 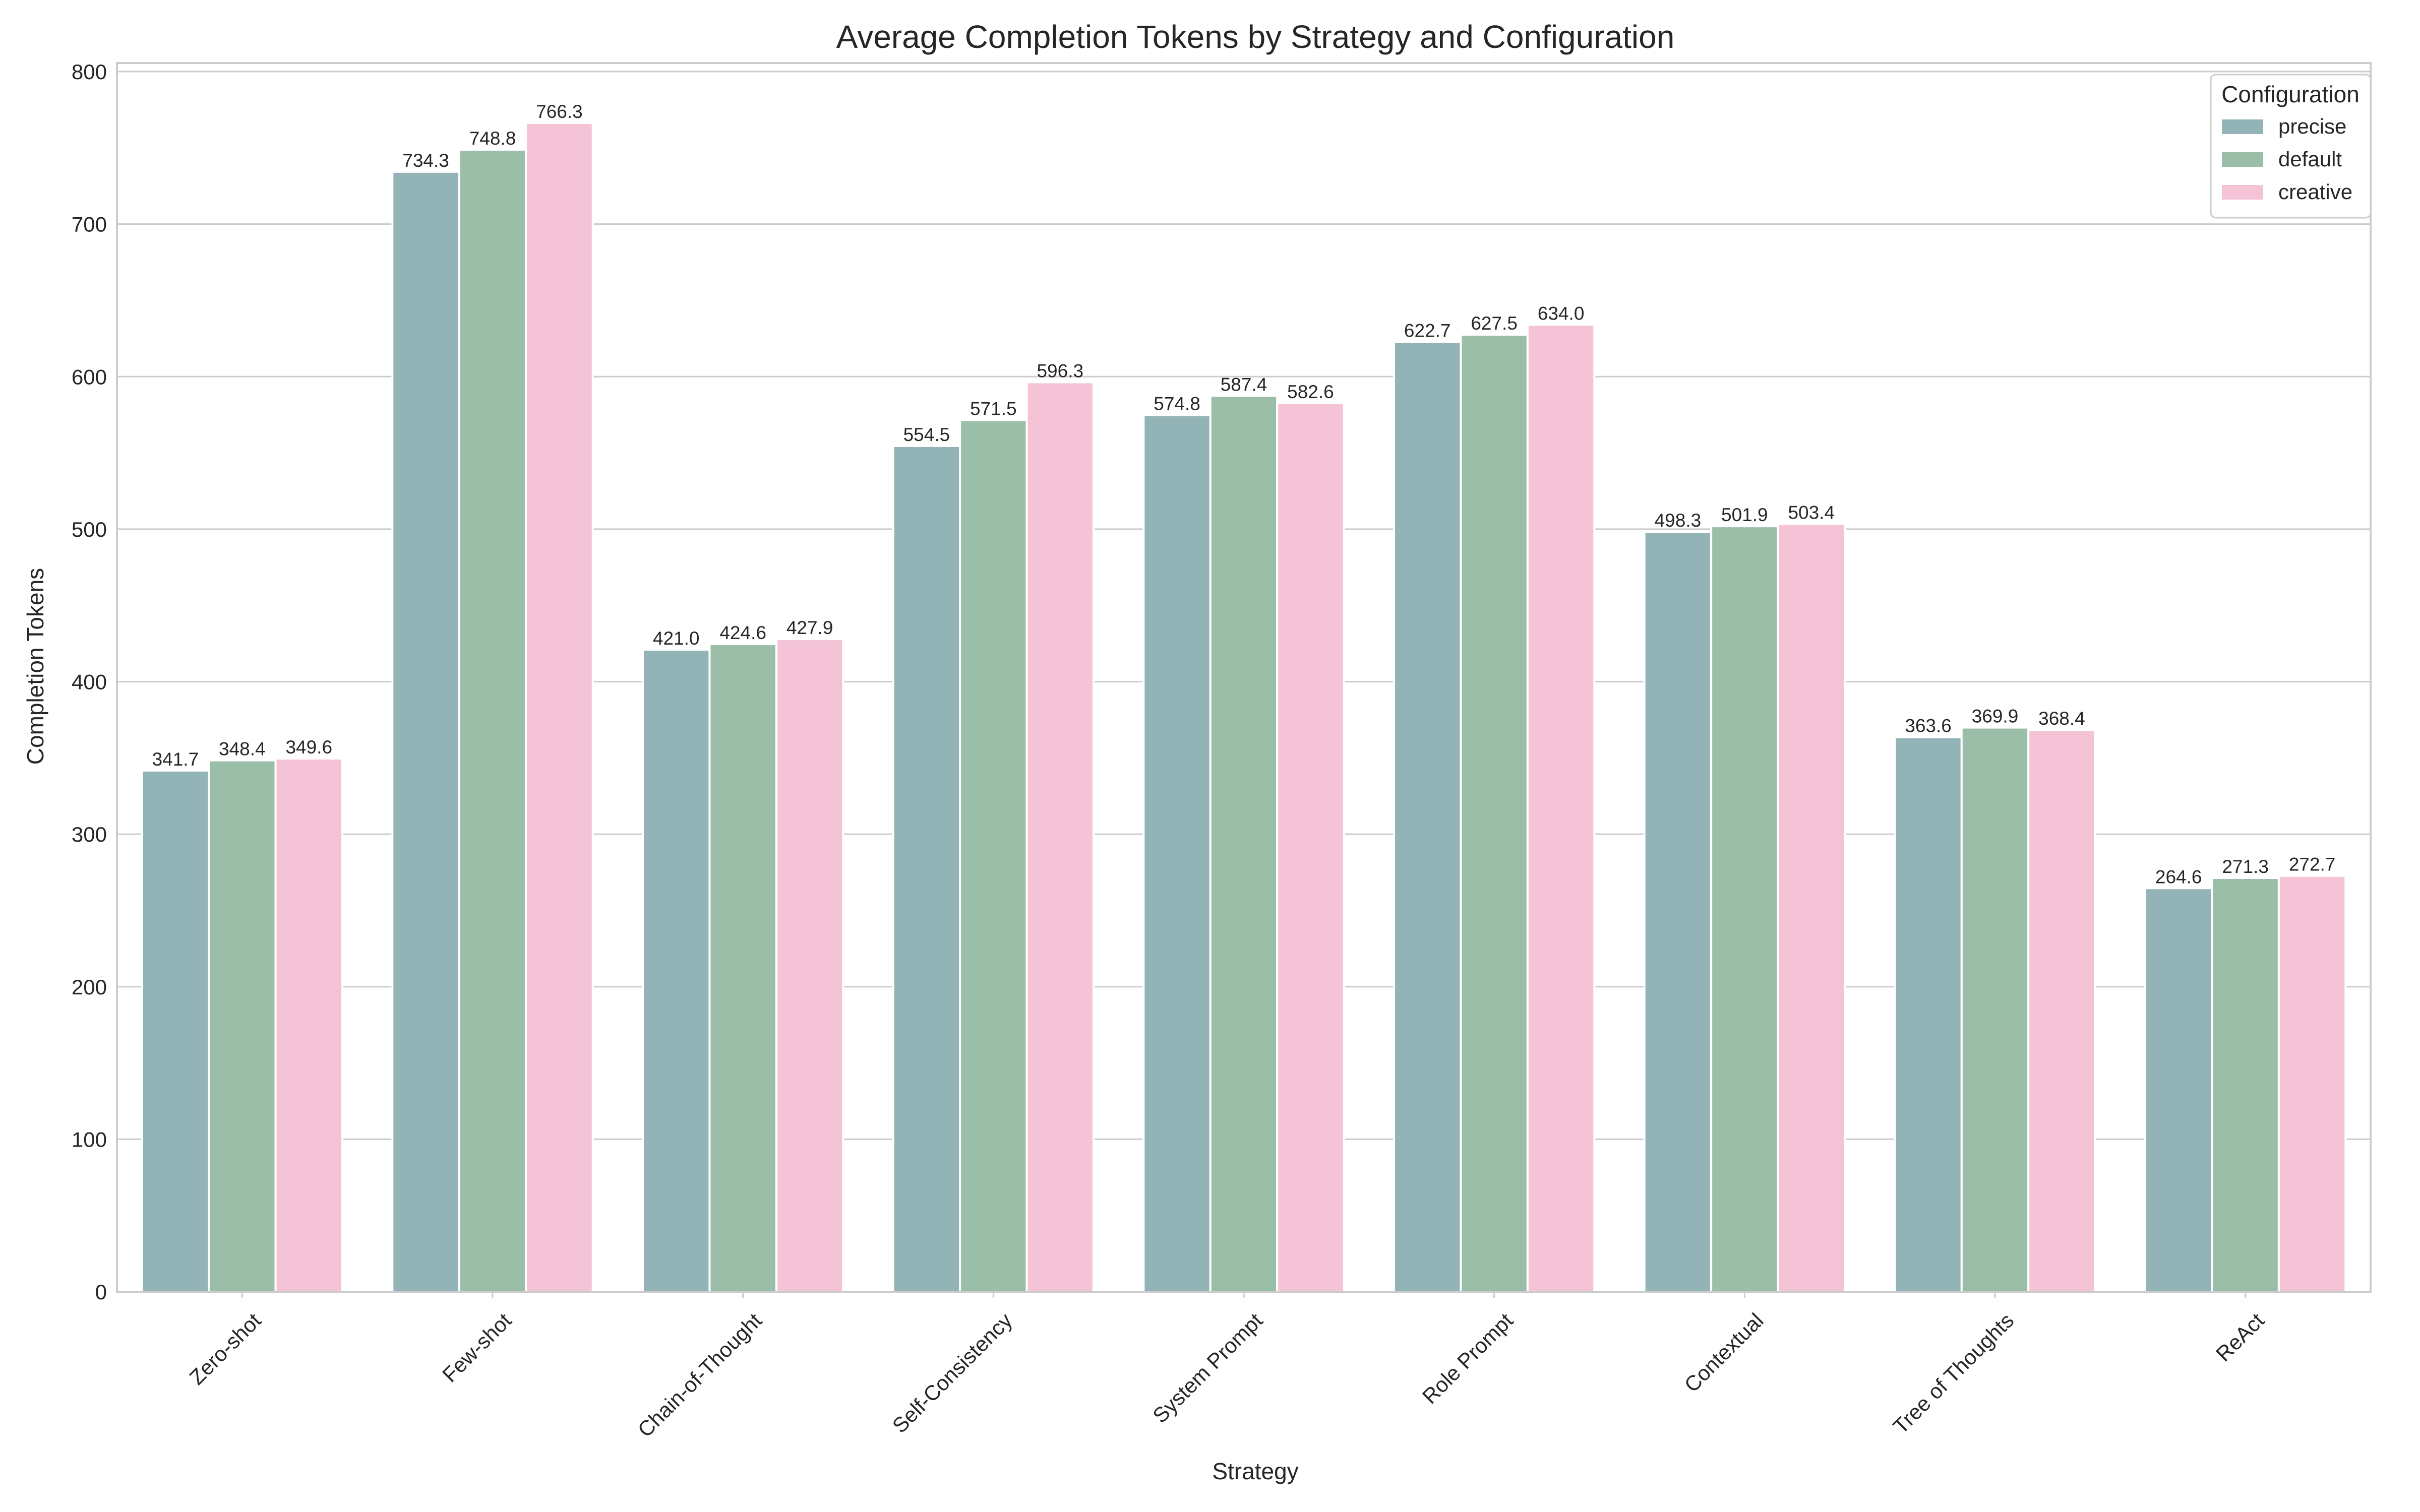 What do you see at coordinates (926, 434) in the screenshot?
I see `value-label-precise-3: 554.5` at bounding box center [926, 434].